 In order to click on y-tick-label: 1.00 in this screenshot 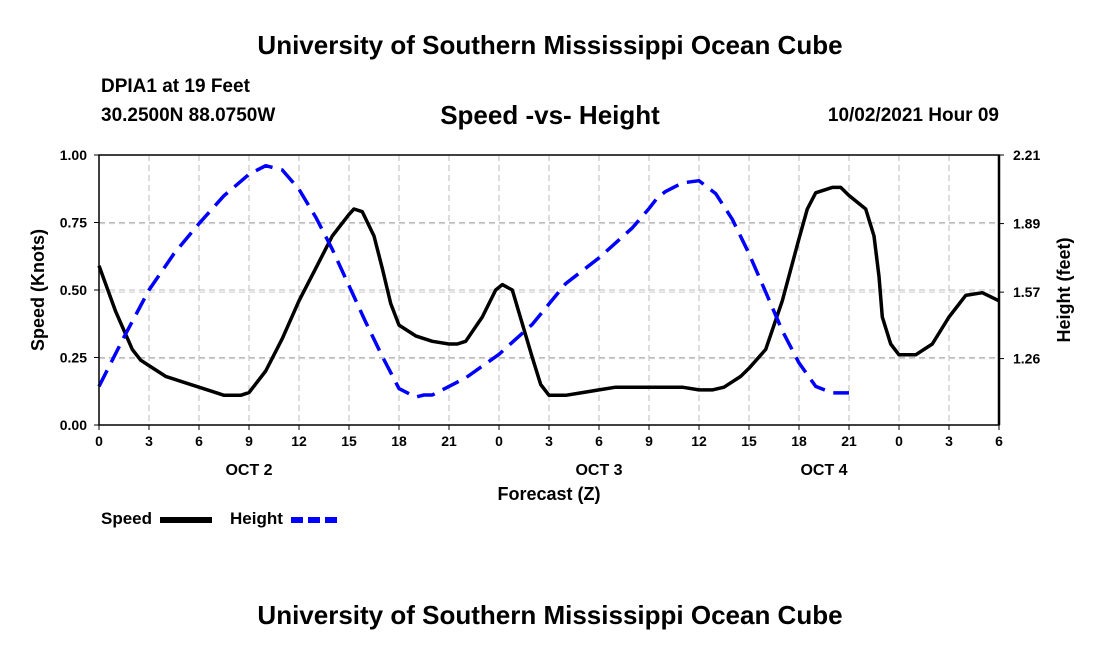, I will do `click(73, 155)`.